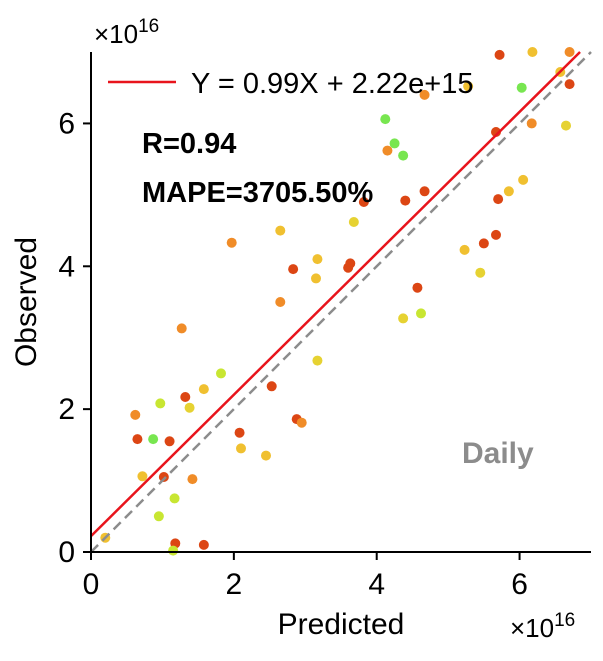  Describe the element at coordinates (542, 626) in the screenshot. I see `x-multiplier: ×10¹⁶` at that location.